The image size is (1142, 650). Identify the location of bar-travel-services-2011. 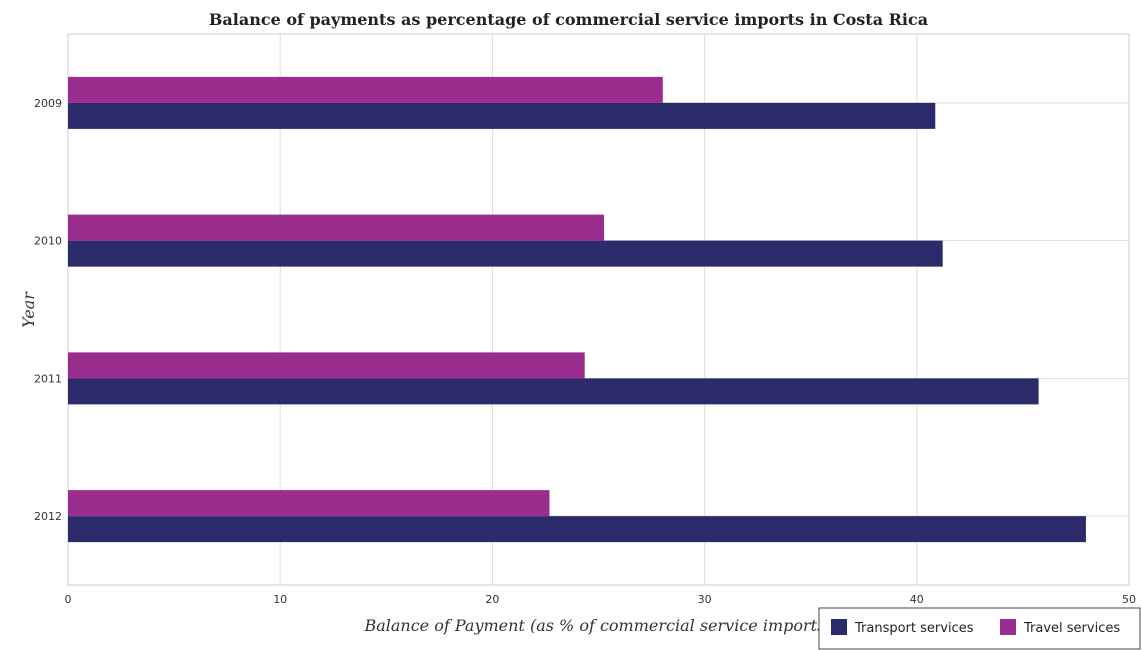
(326, 365).